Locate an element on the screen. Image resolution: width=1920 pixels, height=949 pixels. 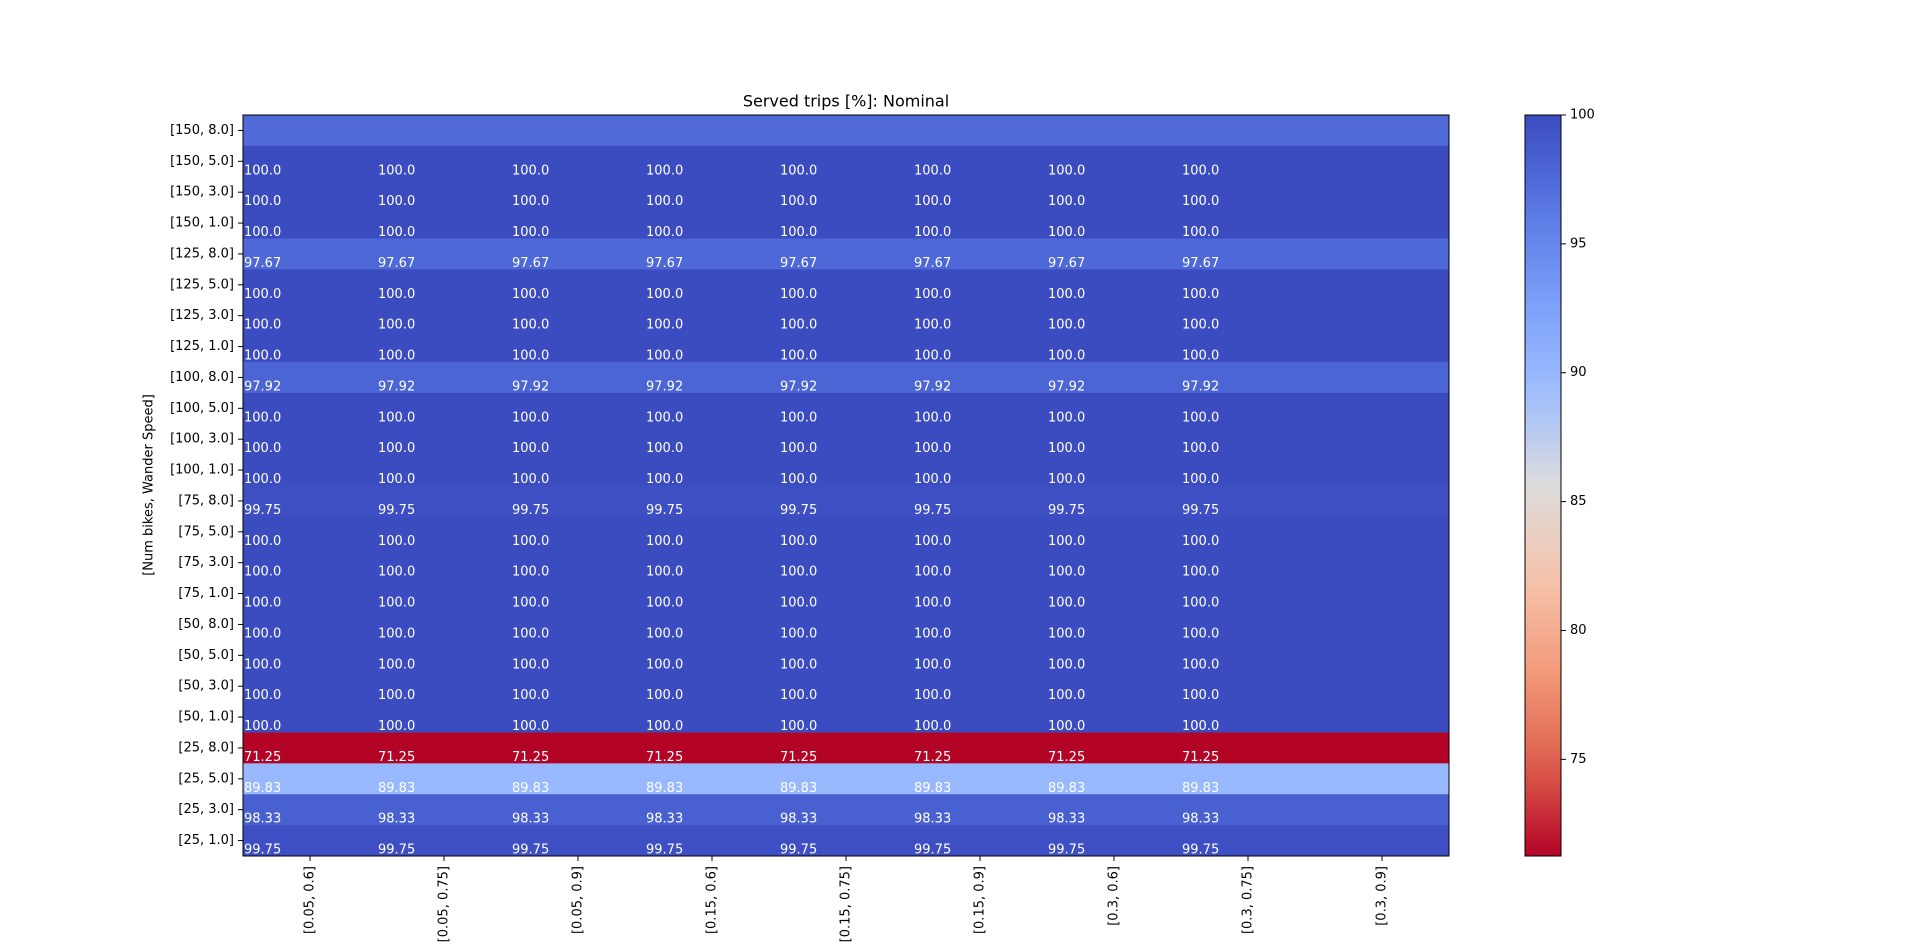
y-tick-label: [125, 8.0] is located at coordinates (202, 253).